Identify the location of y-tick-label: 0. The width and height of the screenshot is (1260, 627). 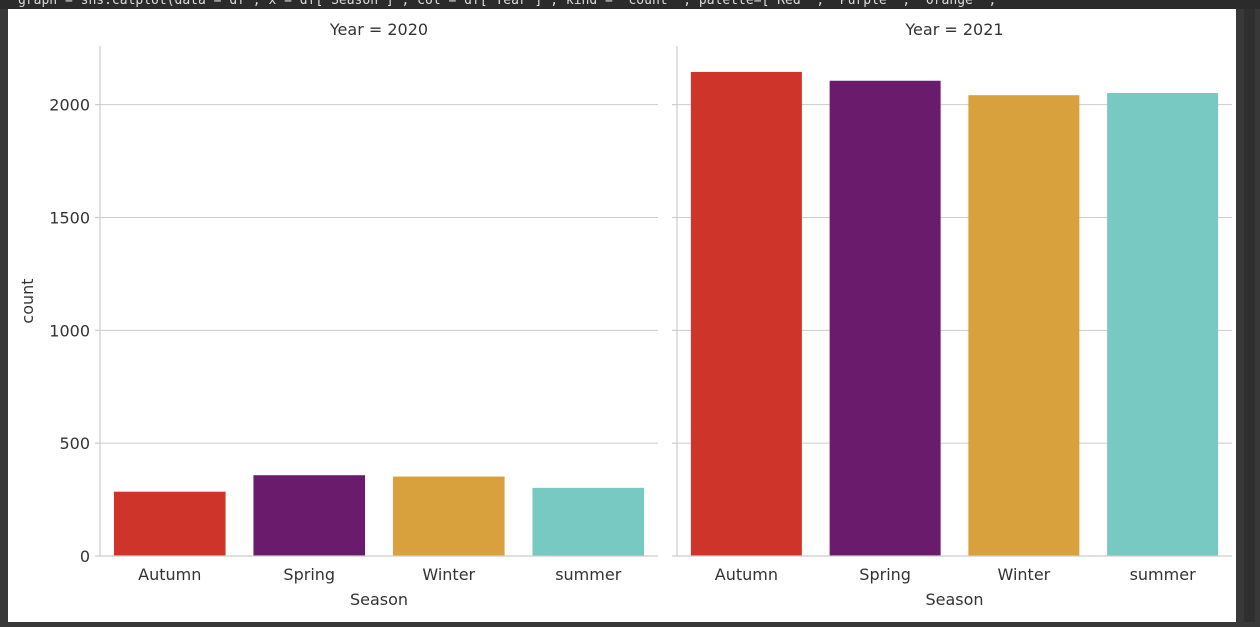
(85, 556).